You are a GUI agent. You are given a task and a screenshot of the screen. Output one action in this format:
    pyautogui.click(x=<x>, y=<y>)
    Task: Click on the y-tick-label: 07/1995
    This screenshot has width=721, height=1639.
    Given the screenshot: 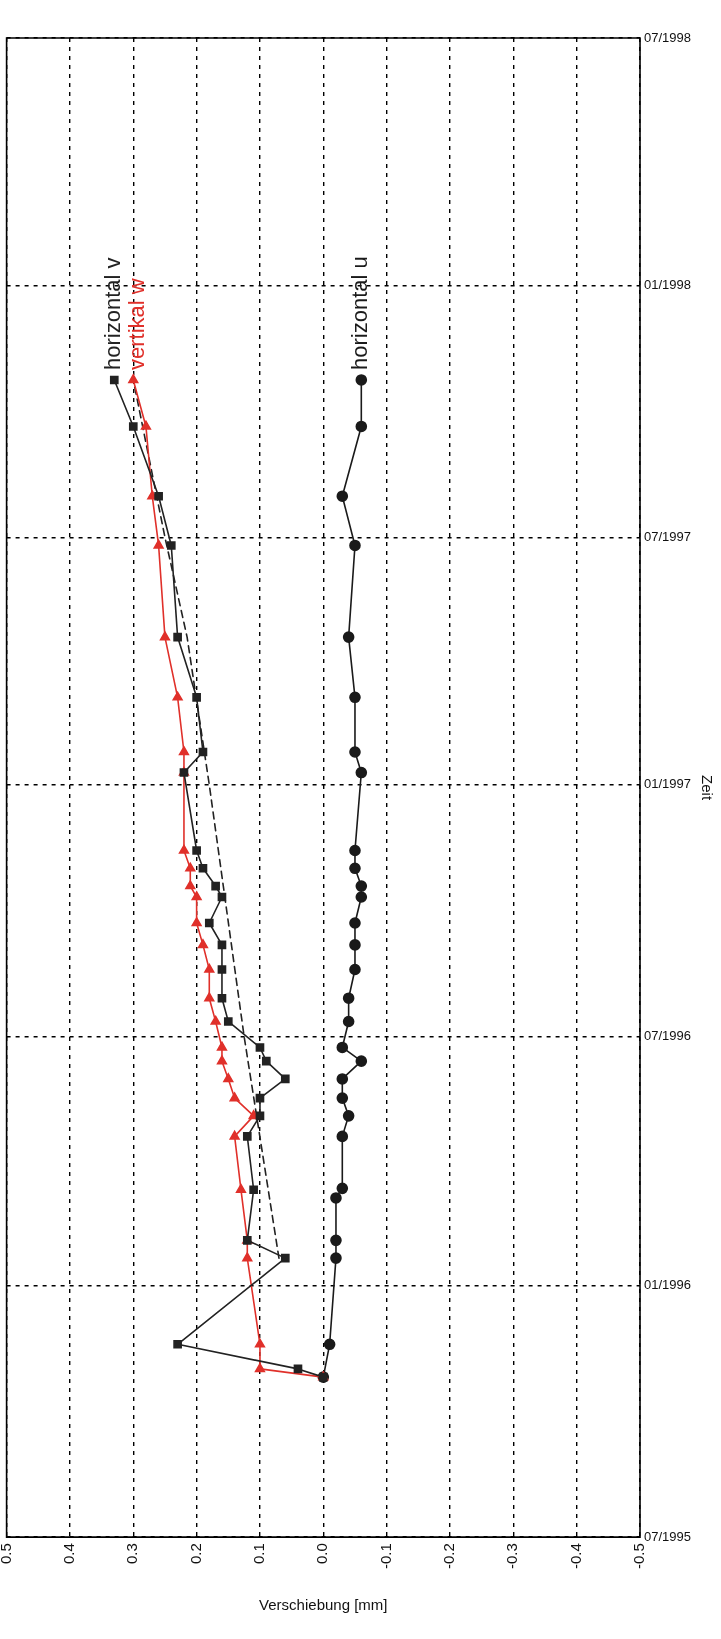 What is the action you would take?
    pyautogui.click(x=668, y=1536)
    